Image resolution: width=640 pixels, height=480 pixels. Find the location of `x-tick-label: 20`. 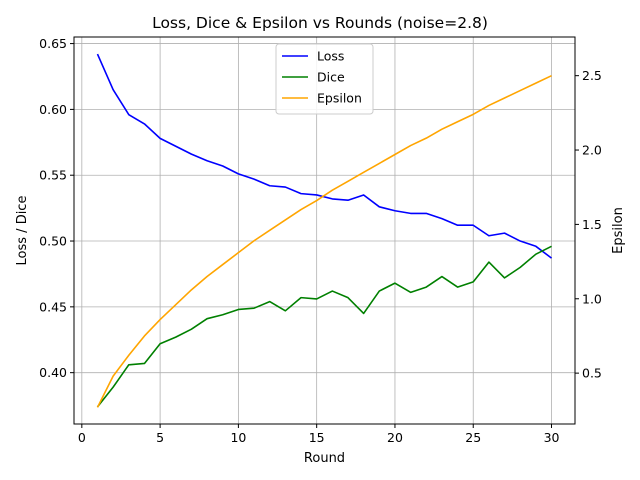

x-tick-label: 20 is located at coordinates (395, 437).